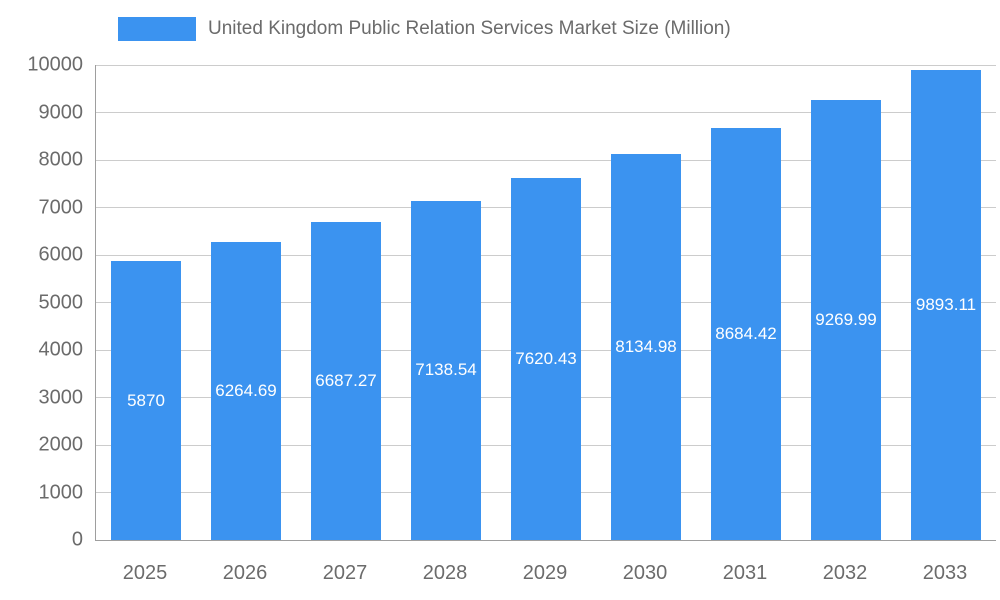 The width and height of the screenshot is (1000, 600). What do you see at coordinates (61, 492) in the screenshot?
I see `y-axis-tick-label: 1000` at bounding box center [61, 492].